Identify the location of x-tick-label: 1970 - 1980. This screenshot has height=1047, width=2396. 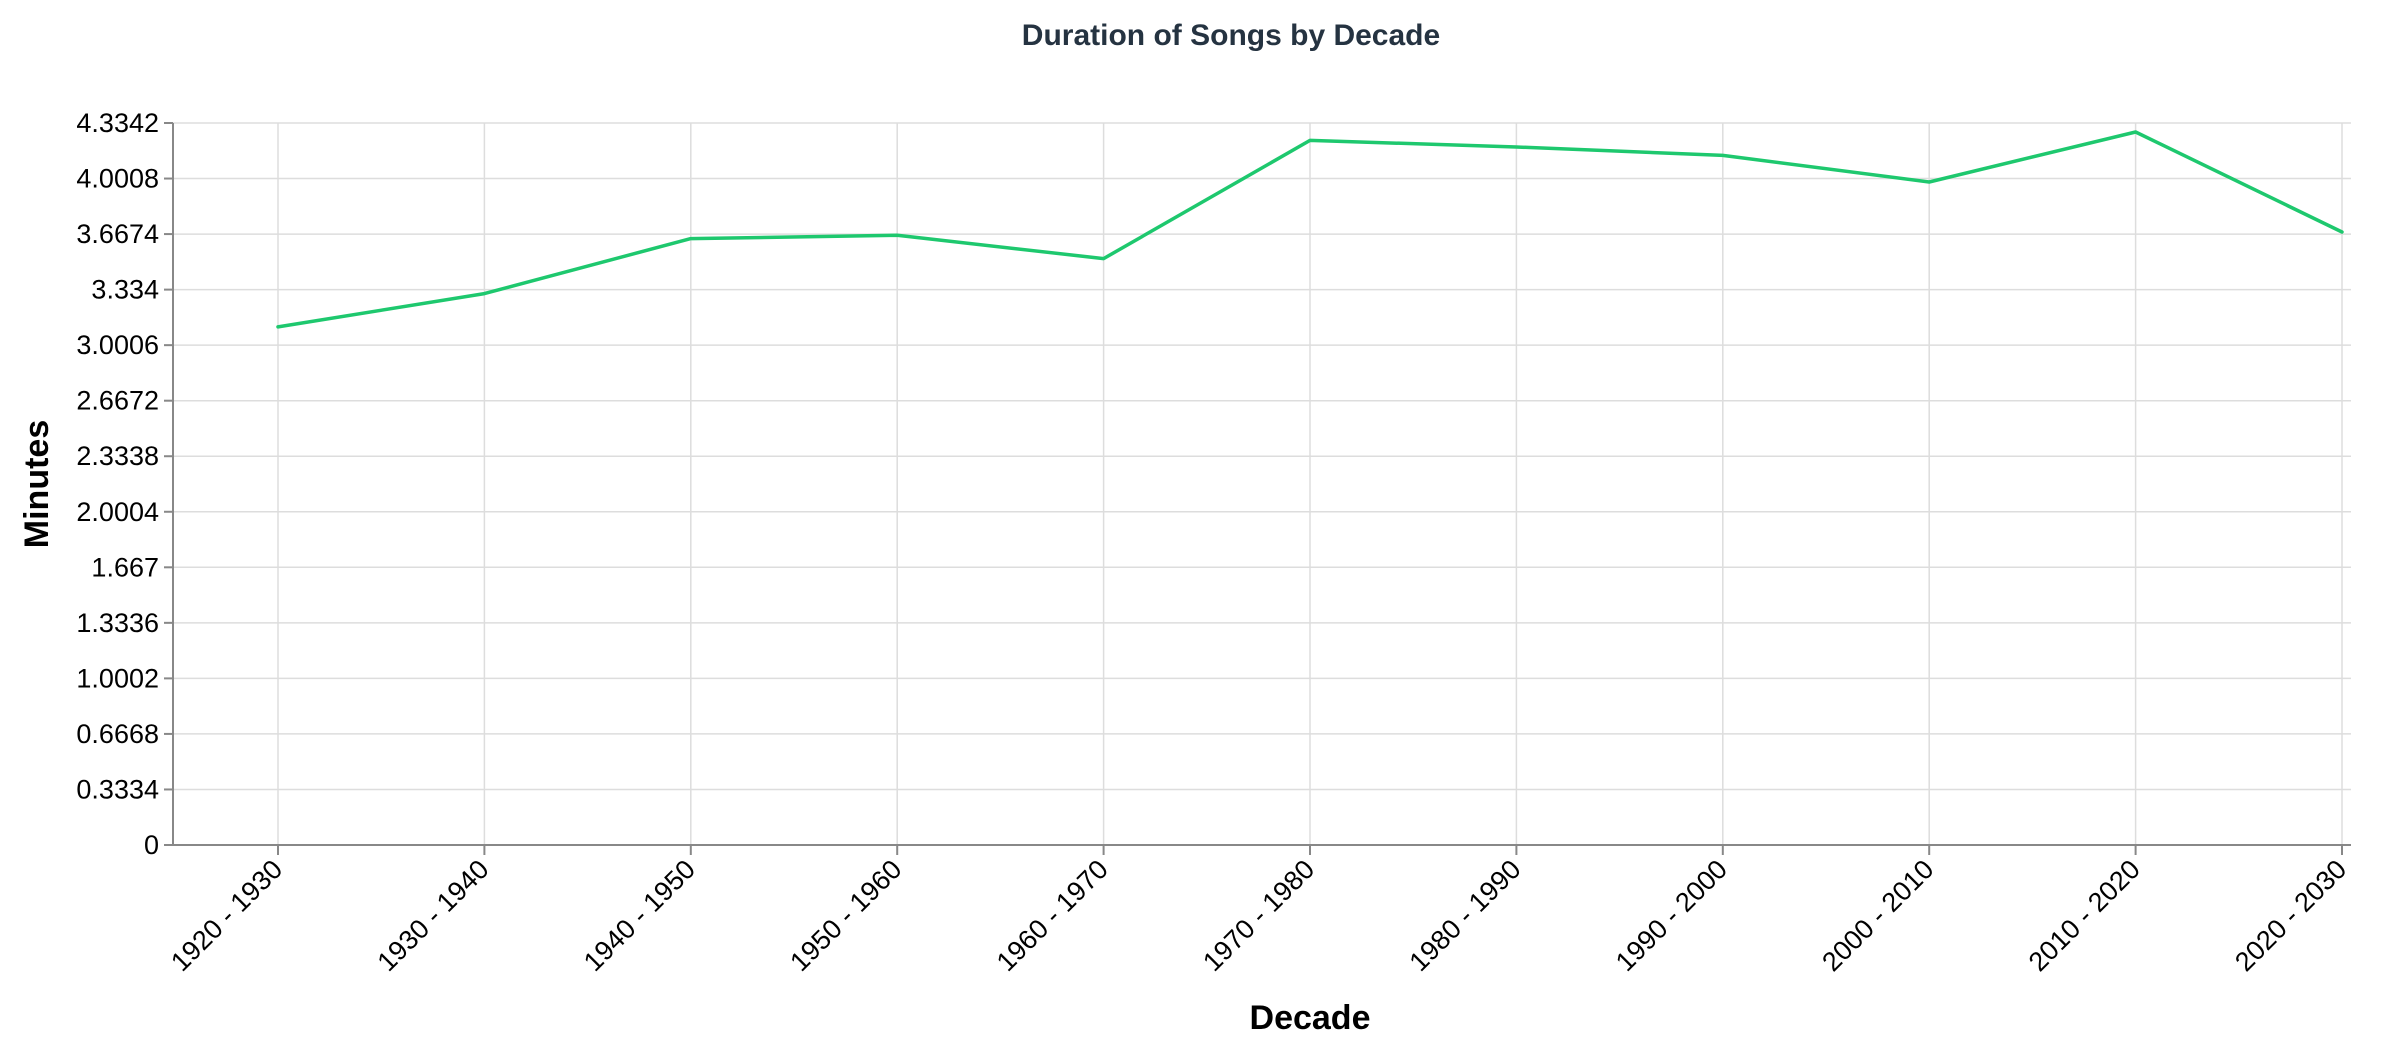
(1258, 915).